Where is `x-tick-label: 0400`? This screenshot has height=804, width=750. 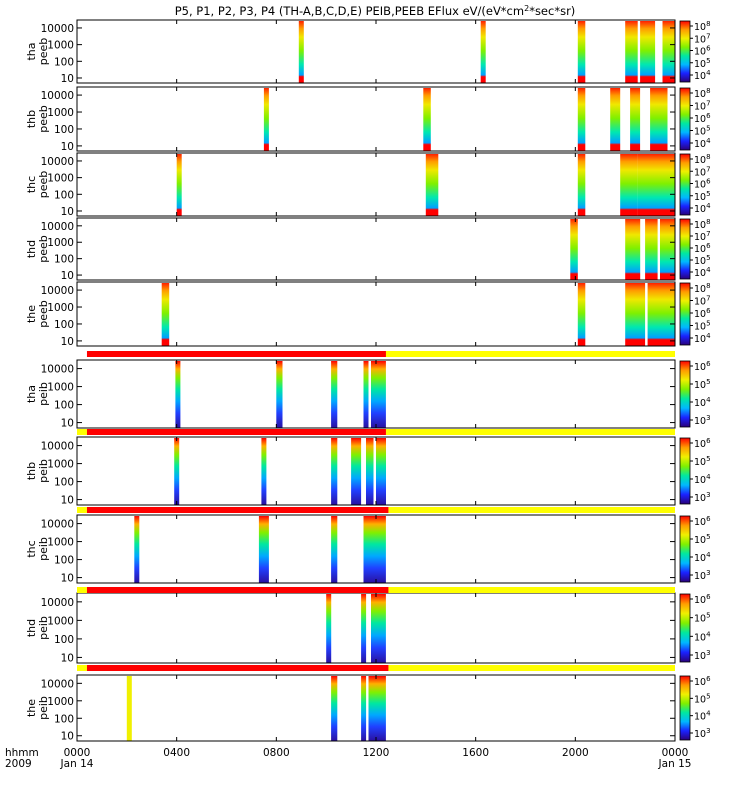 x-tick-label: 0400 is located at coordinates (176, 753).